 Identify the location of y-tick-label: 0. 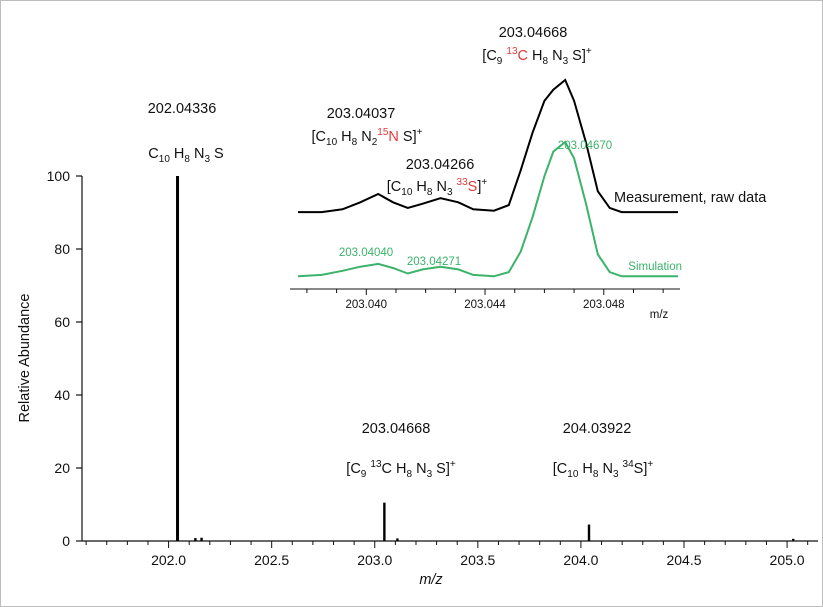
(66, 541).